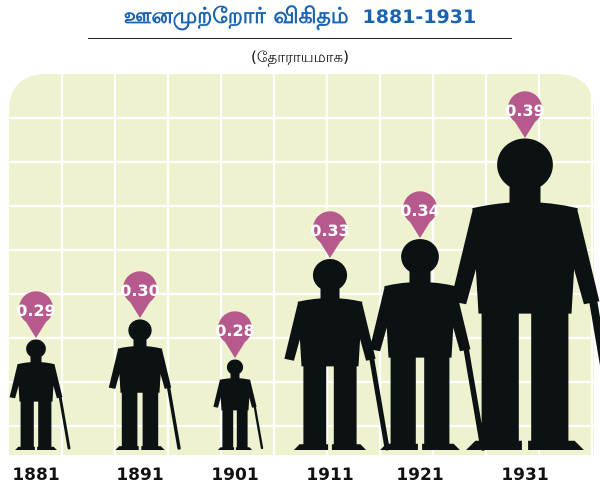 The image size is (600, 488). I want to click on figure-1921, so click(427, 344).